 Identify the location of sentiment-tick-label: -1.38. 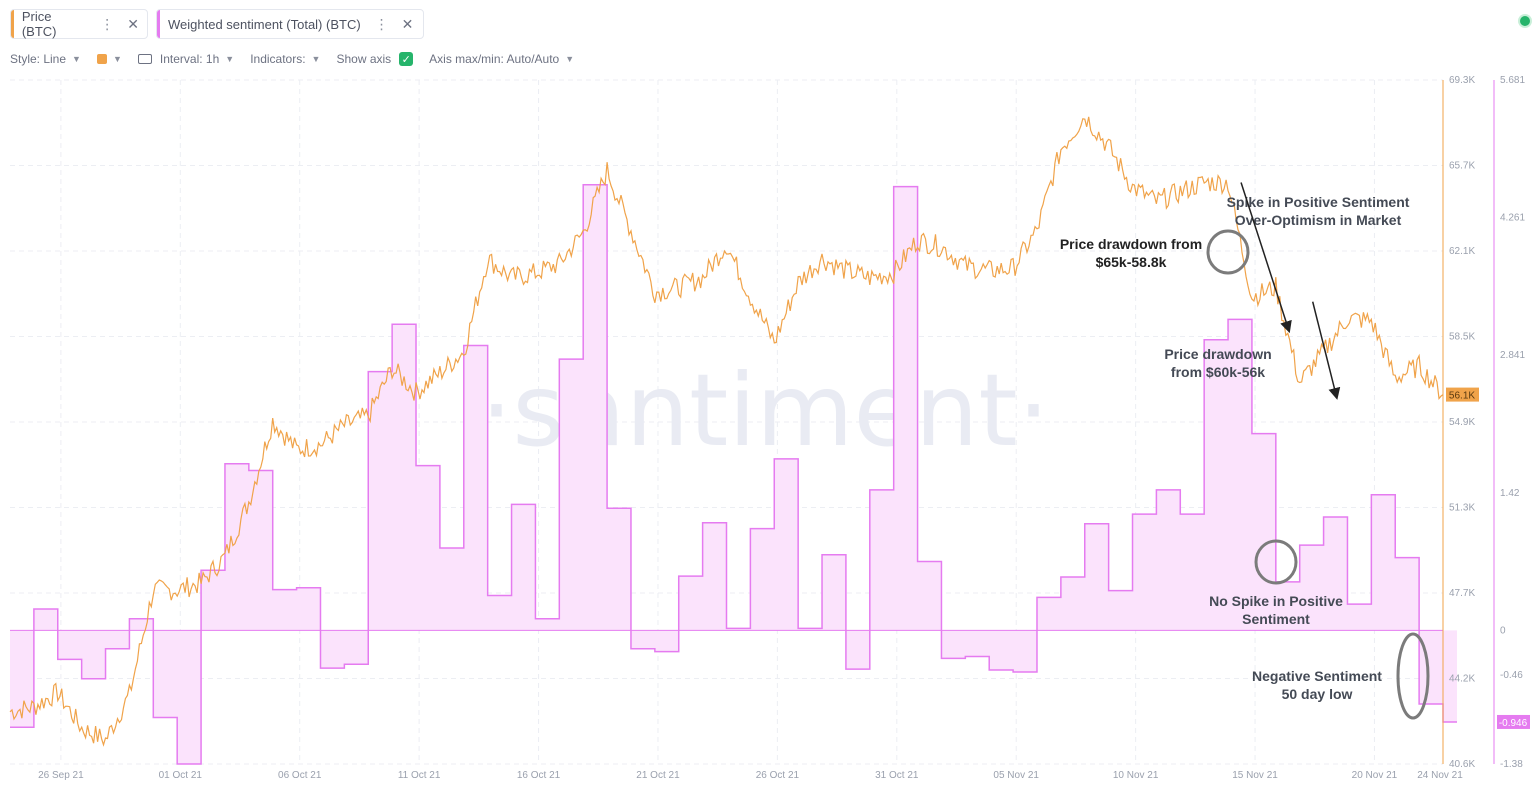
(1511, 764).